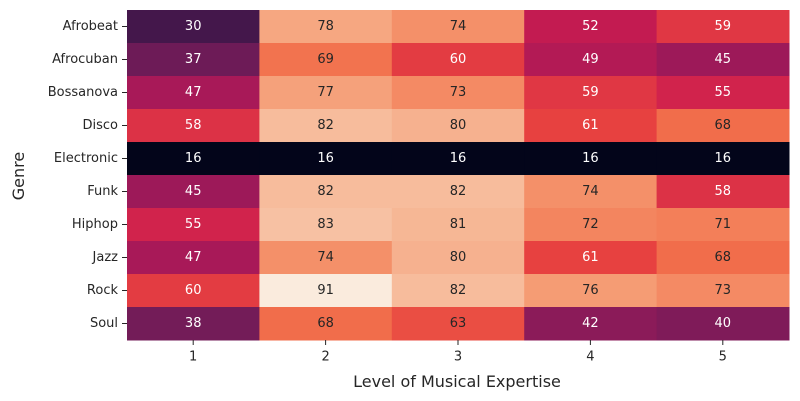  I want to click on cell-value-label: 63, so click(458, 323).